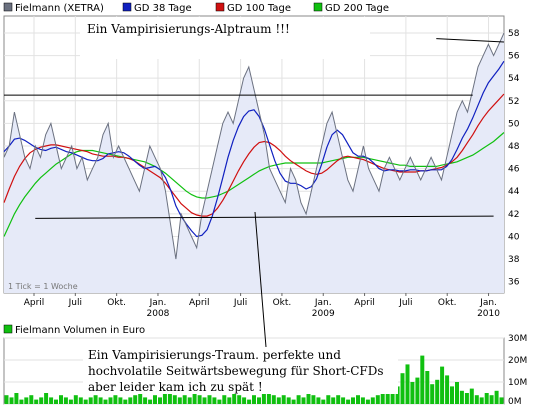 Image resolution: width=545 pixels, height=407 pixels. Describe the element at coordinates (517, 339) in the screenshot. I see `volume-tick-label: 30M` at that location.